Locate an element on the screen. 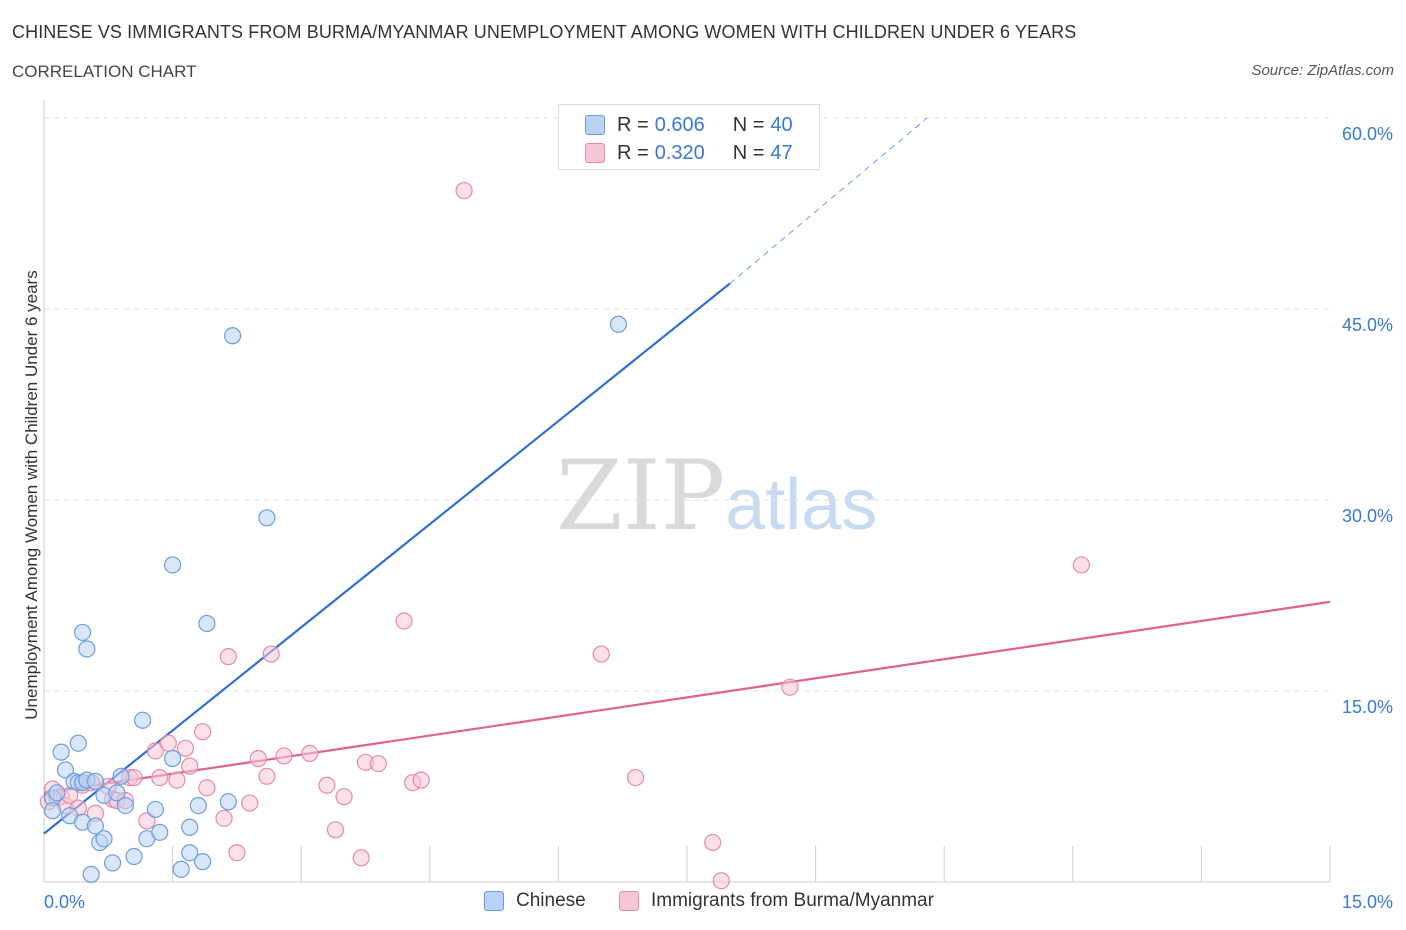 The image size is (1406, 930). series-legend: Chinese Immigrants from Burma/Myanmar is located at coordinates (703, 902).